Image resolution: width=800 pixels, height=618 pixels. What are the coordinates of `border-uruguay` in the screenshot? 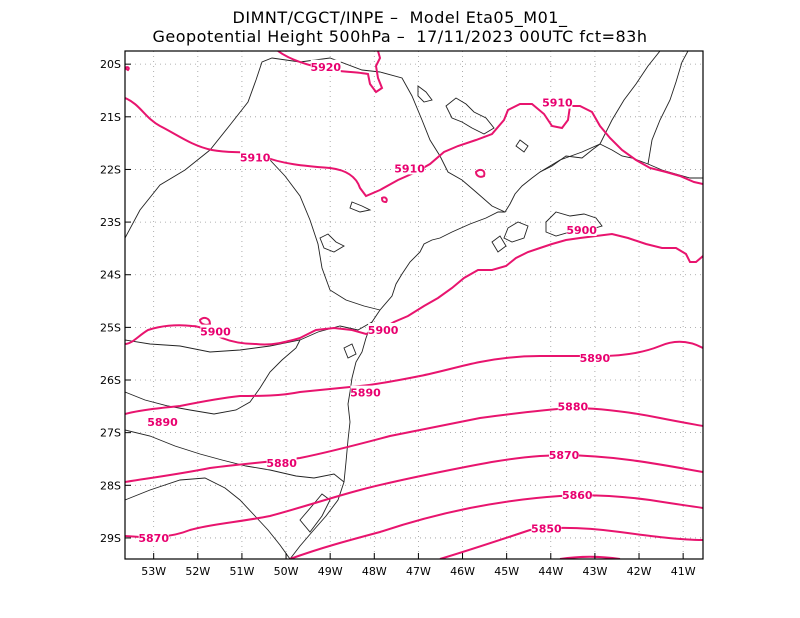 It's located at (208, 518).